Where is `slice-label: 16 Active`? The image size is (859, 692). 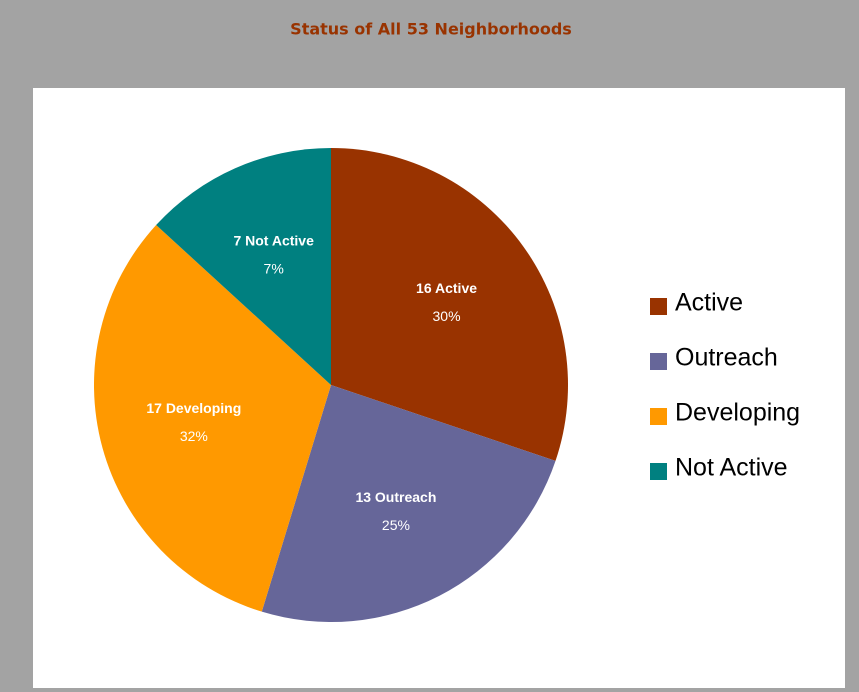 slice-label: 16 Active is located at coordinates (446, 288).